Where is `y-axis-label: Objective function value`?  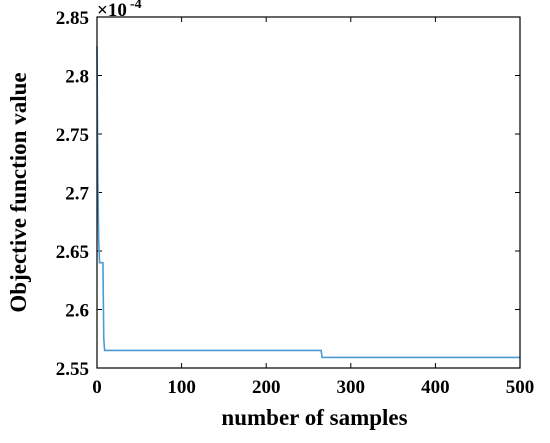
y-axis-label: Objective function value is located at coordinates (18, 192).